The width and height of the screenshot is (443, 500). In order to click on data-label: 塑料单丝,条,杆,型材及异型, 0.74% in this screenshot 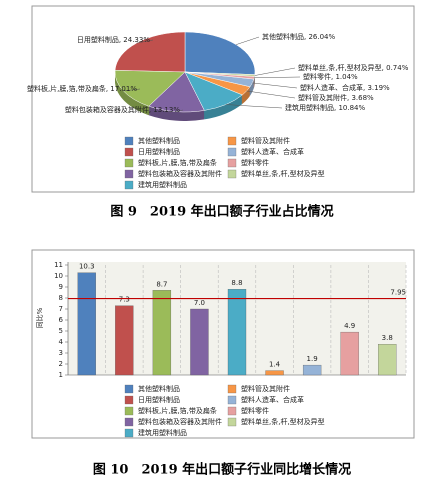, I will do `click(353, 67)`.